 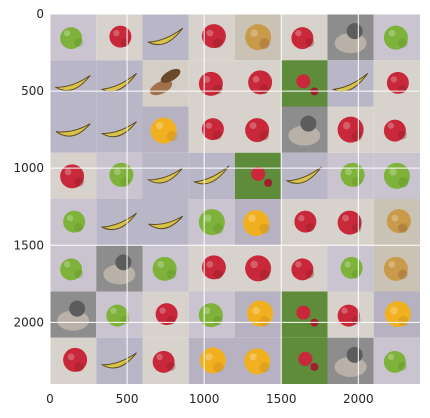 I want to click on y-axis-ticks: 0 500 1000 1500 2000, so click(x=28, y=168).